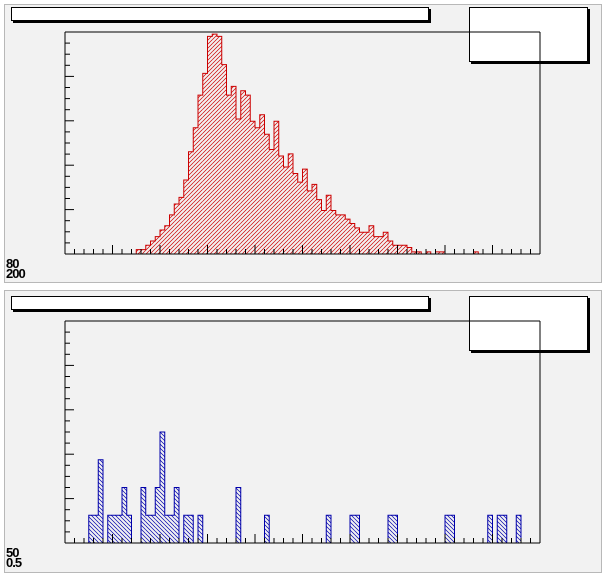  Describe the element at coordinates (13, 552) in the screenshot. I see `y-axis-label-bottom: 50` at that location.